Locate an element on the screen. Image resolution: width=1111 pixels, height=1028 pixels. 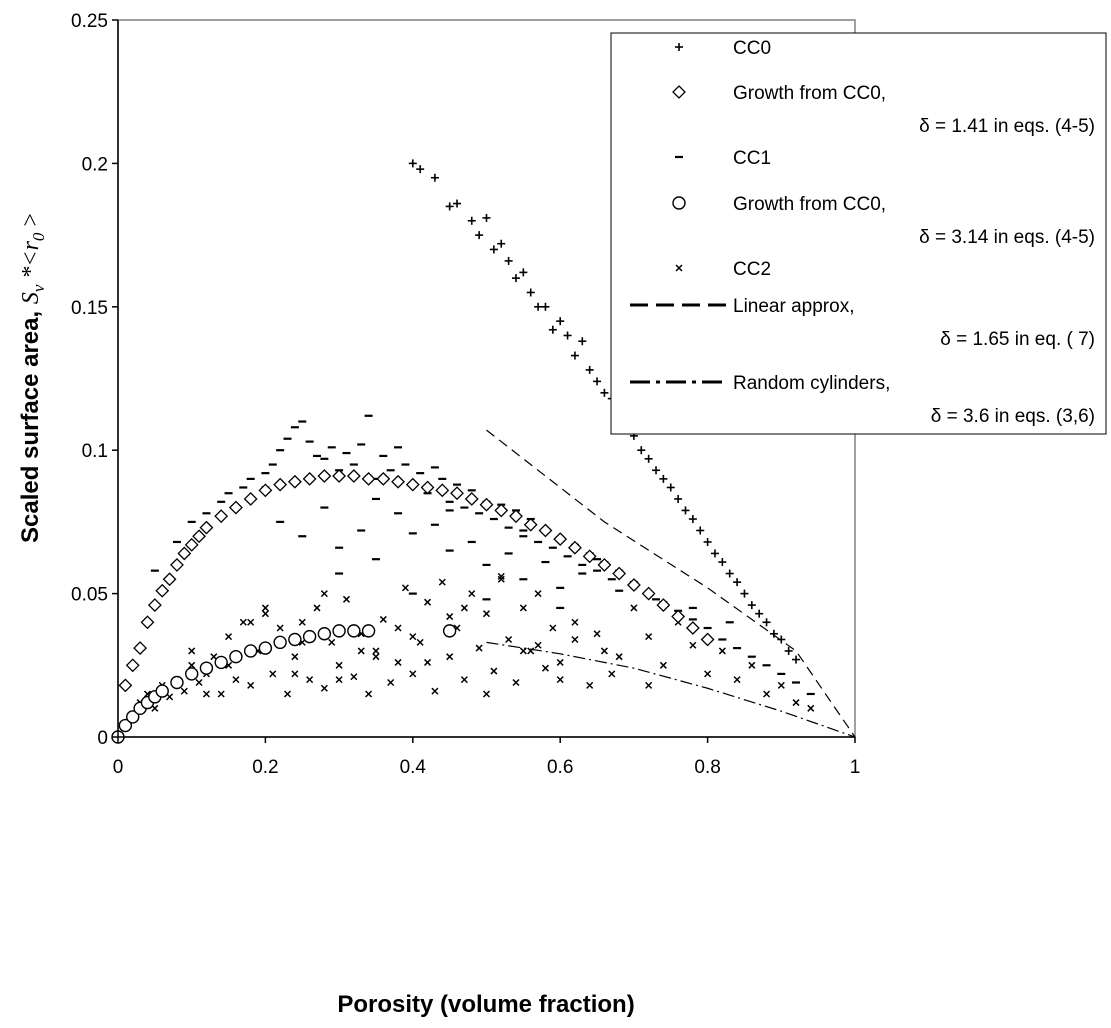
legend-item: CC2 is located at coordinates (723, 269).